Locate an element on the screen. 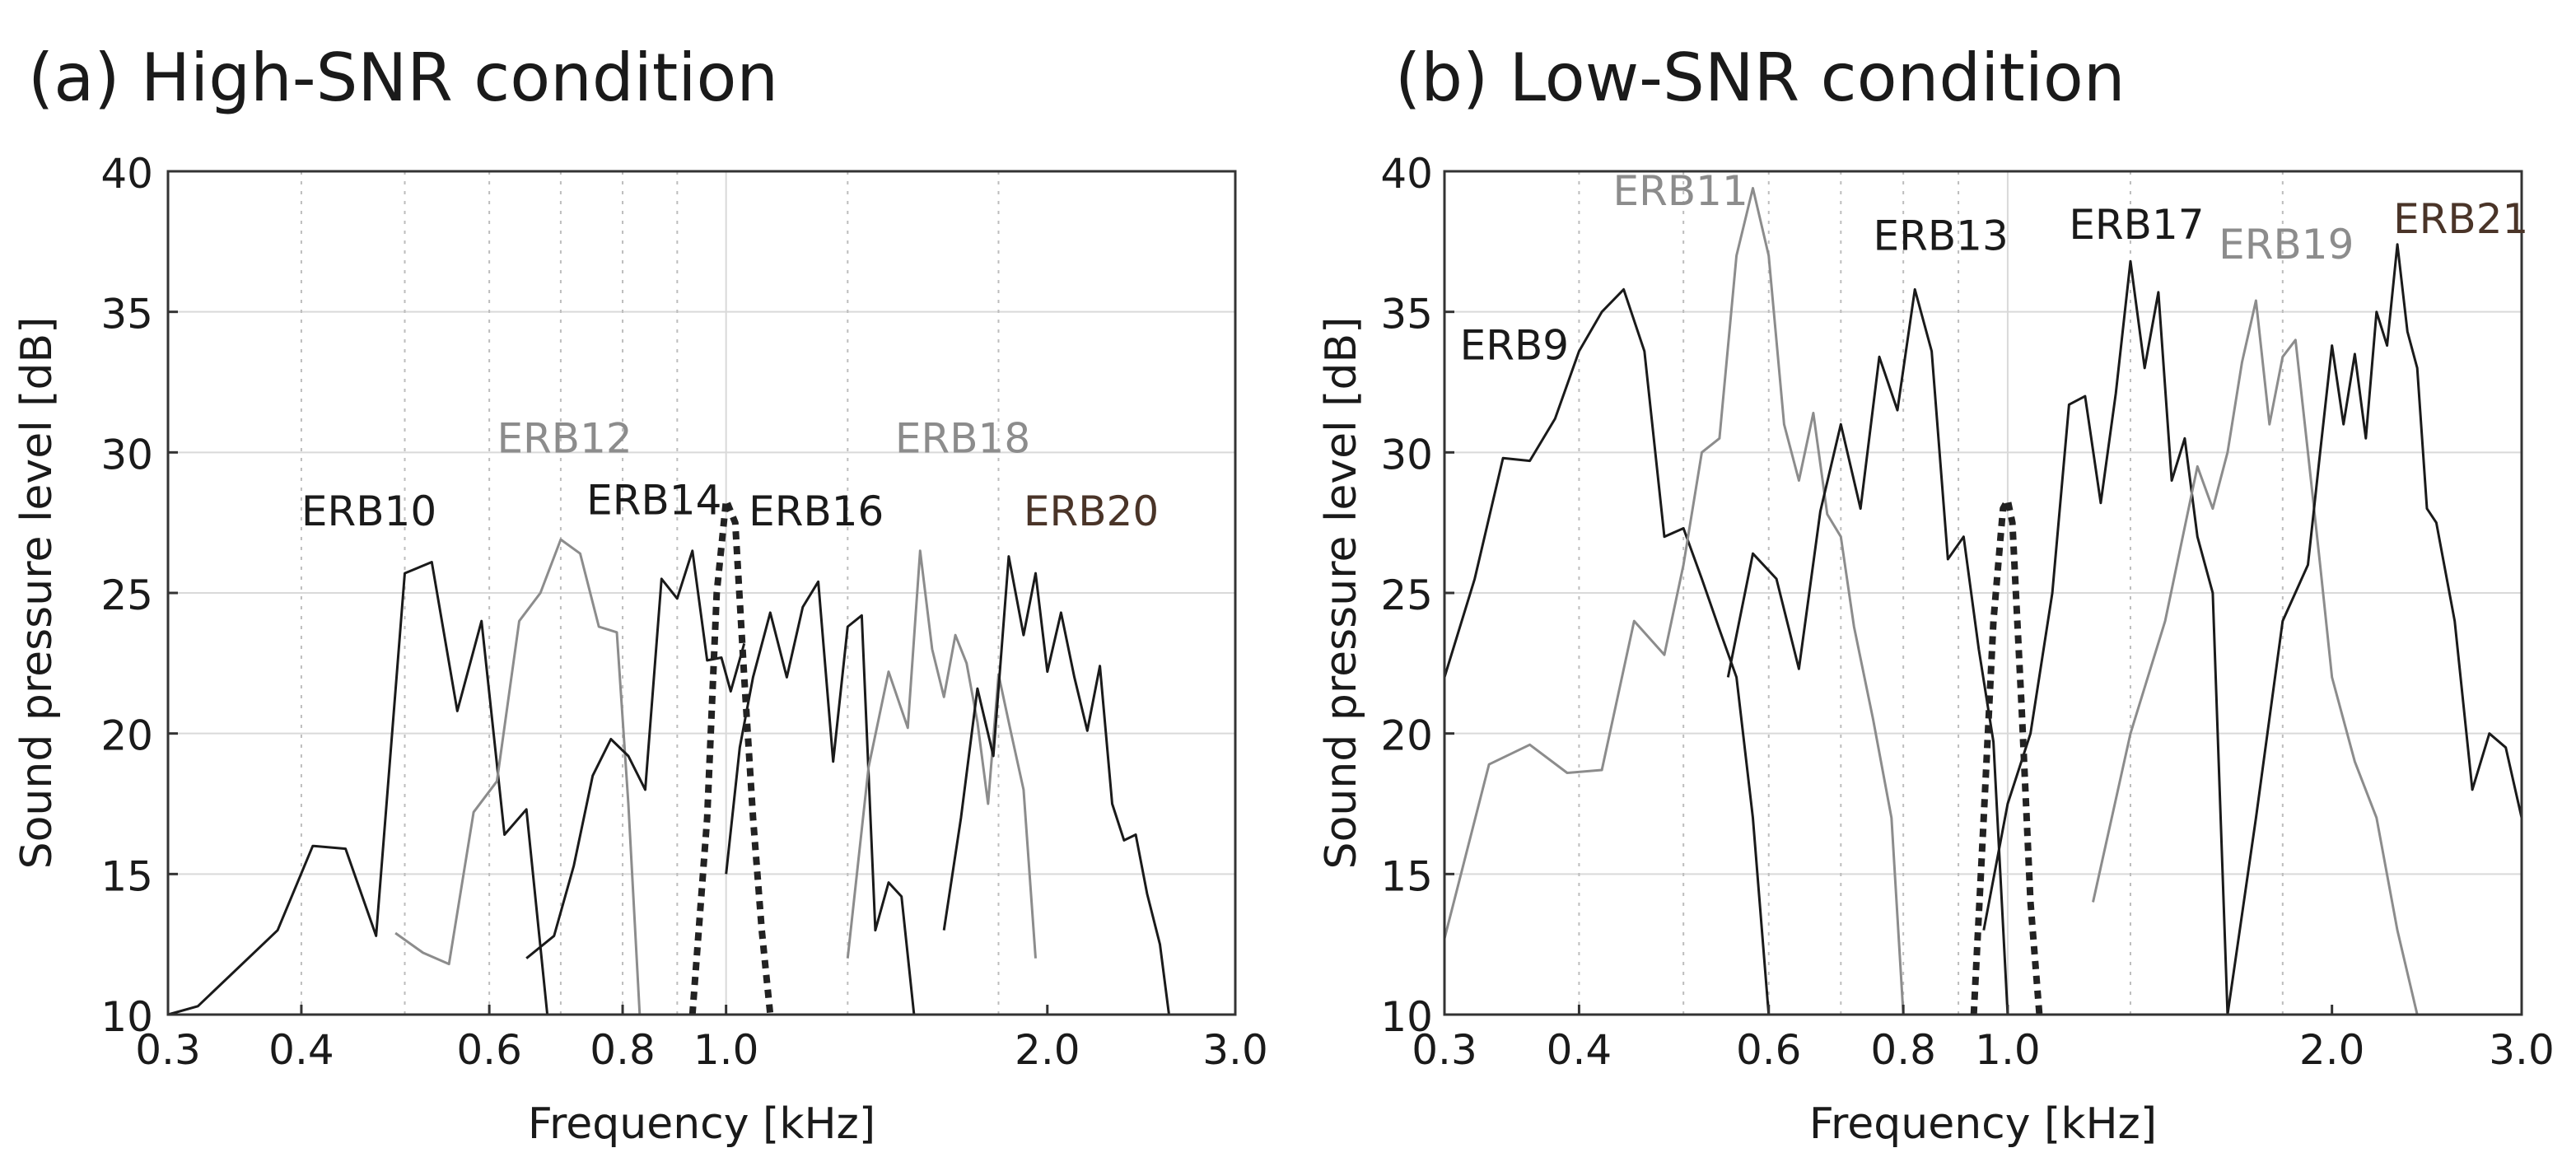 The height and width of the screenshot is (1176, 2576). series-annotation-erb9: ERB9 is located at coordinates (1514, 346).